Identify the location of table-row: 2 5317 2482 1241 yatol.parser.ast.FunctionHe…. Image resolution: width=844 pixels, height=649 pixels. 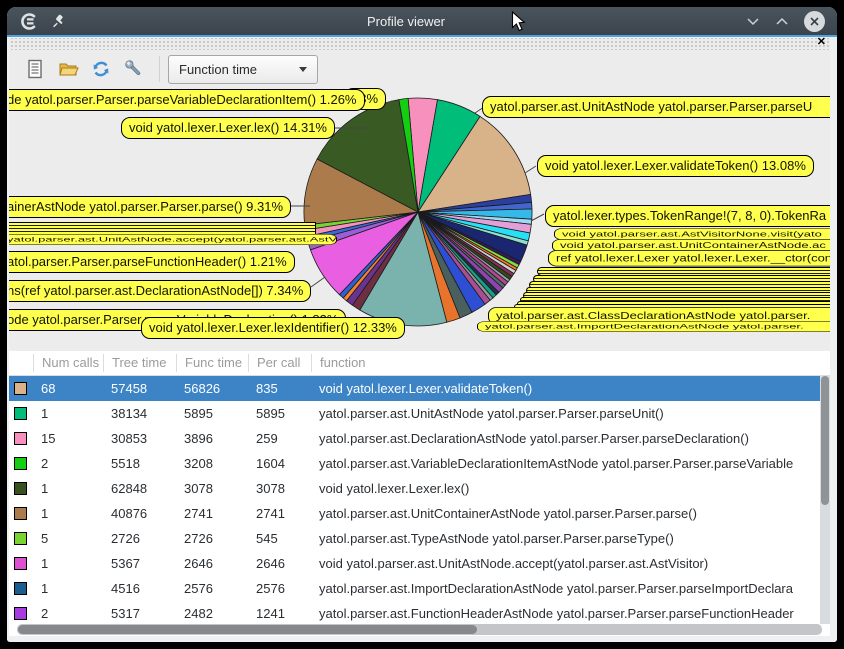
(414, 612).